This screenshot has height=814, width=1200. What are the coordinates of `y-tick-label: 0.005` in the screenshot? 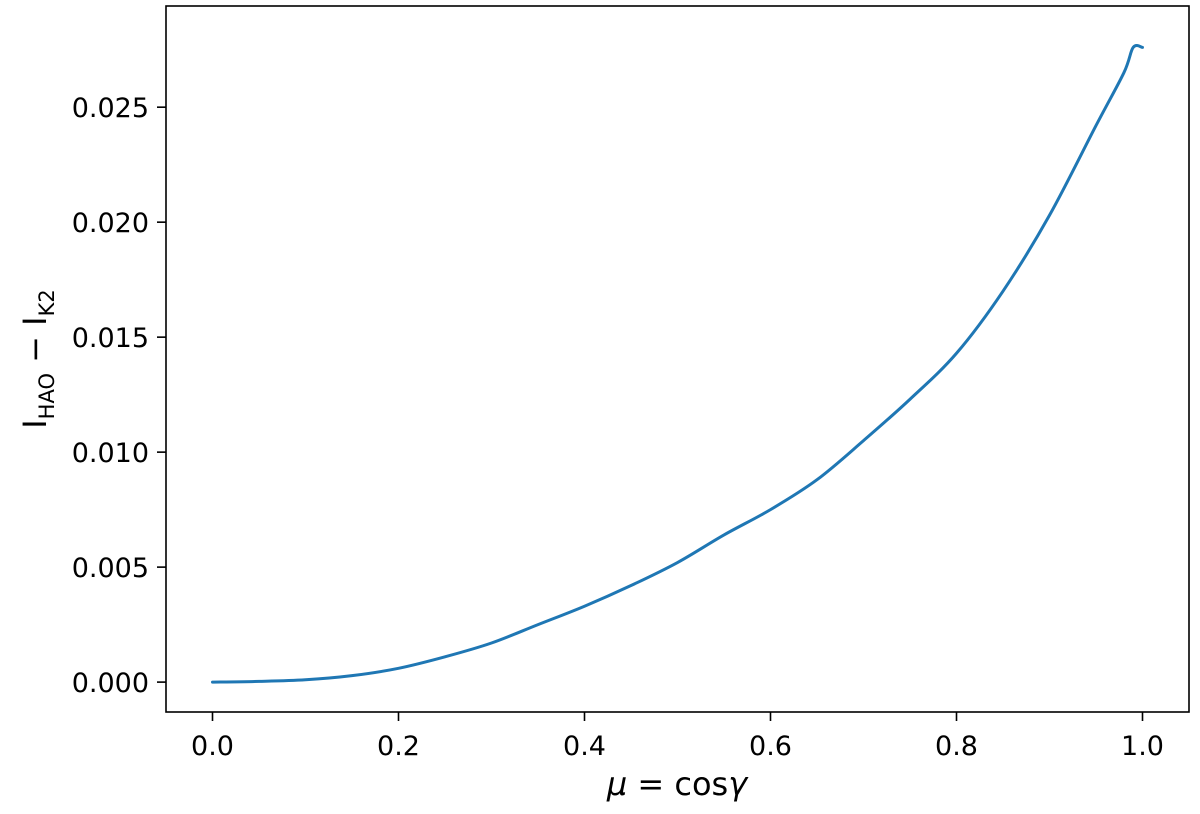 It's located at (110, 568).